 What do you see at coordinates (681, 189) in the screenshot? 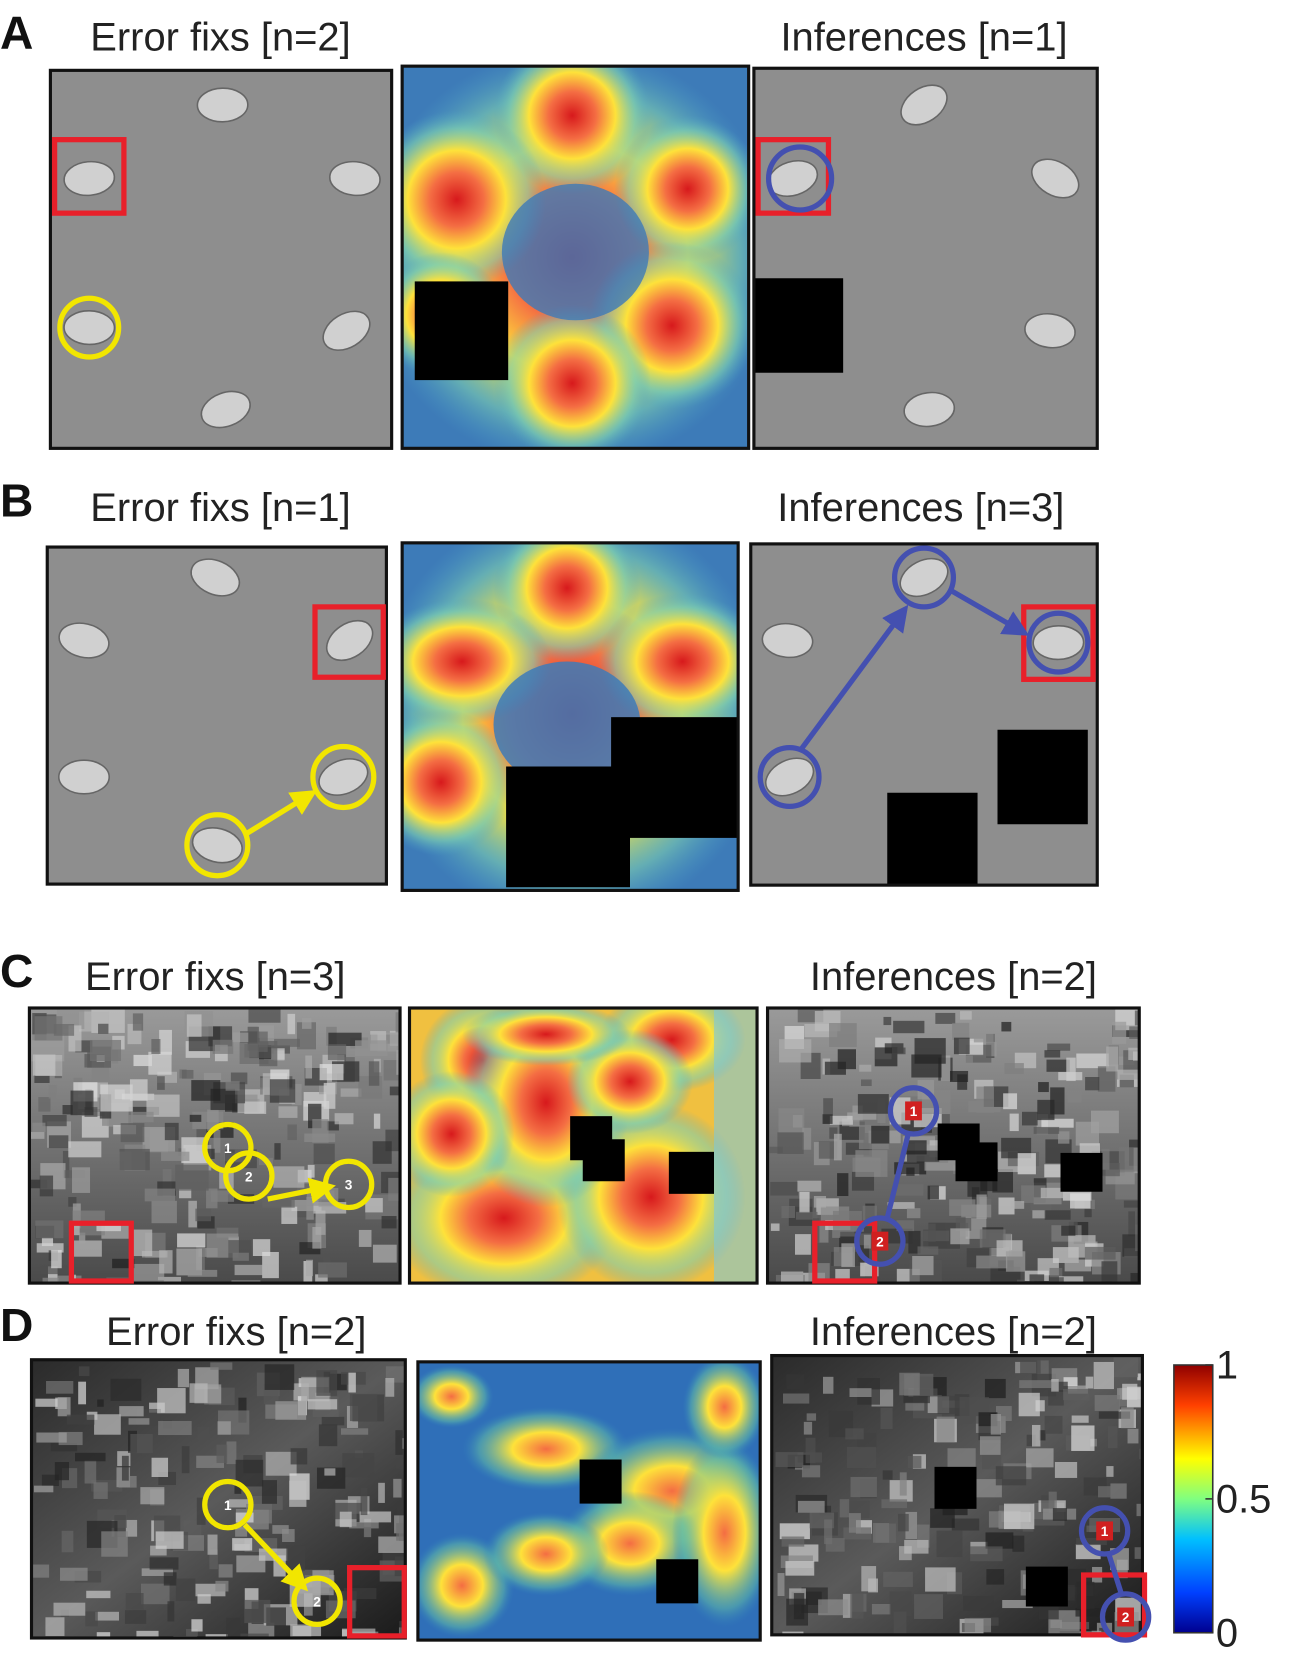
I see `heat-blob` at bounding box center [681, 189].